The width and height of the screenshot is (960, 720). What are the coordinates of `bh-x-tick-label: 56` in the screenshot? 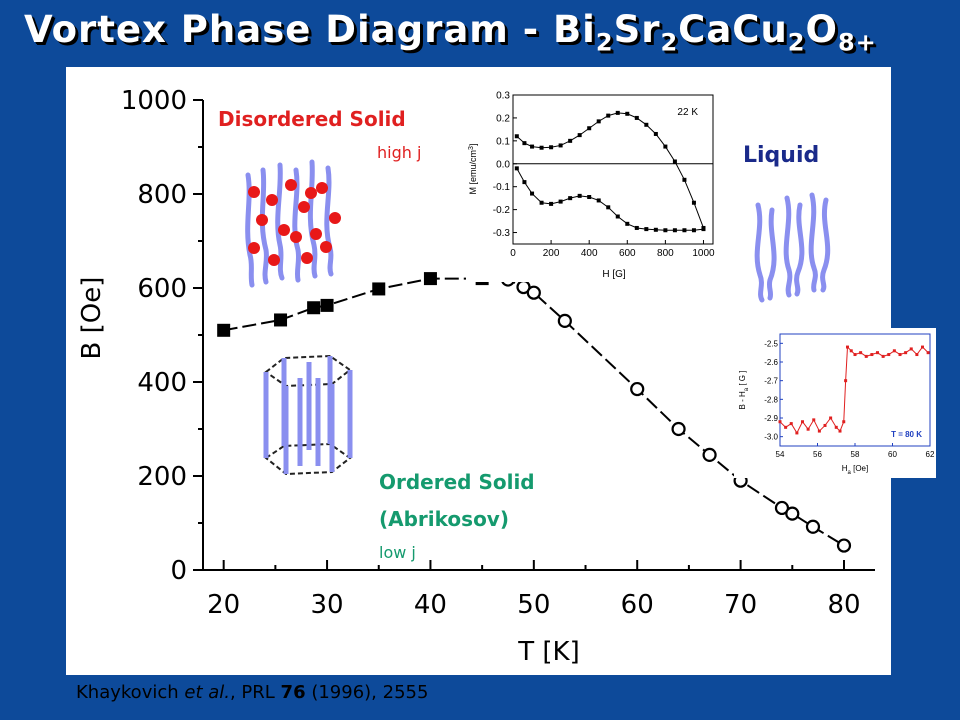 It's located at (817, 454).